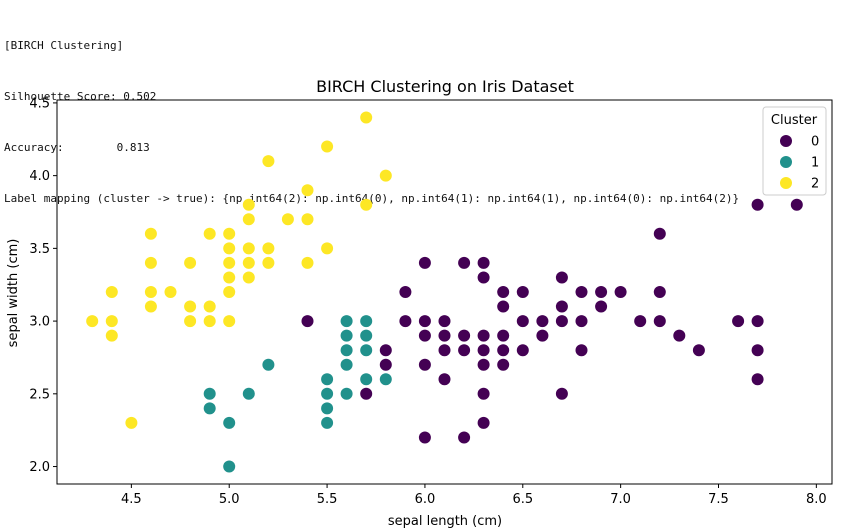 The image size is (855, 528). What do you see at coordinates (39, 249) in the screenshot?
I see `y-tick-label: 3.5` at bounding box center [39, 249].